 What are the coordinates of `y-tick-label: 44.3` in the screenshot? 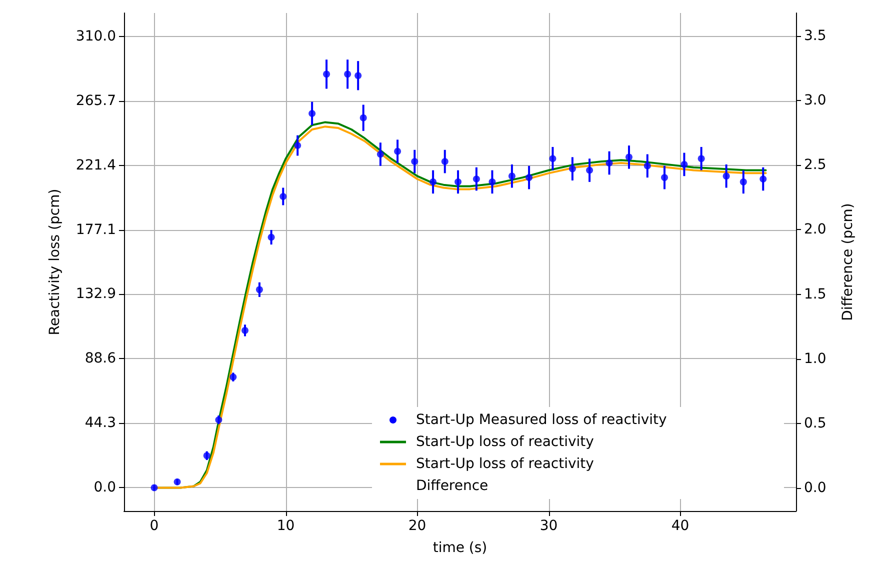 It's located at (100, 423).